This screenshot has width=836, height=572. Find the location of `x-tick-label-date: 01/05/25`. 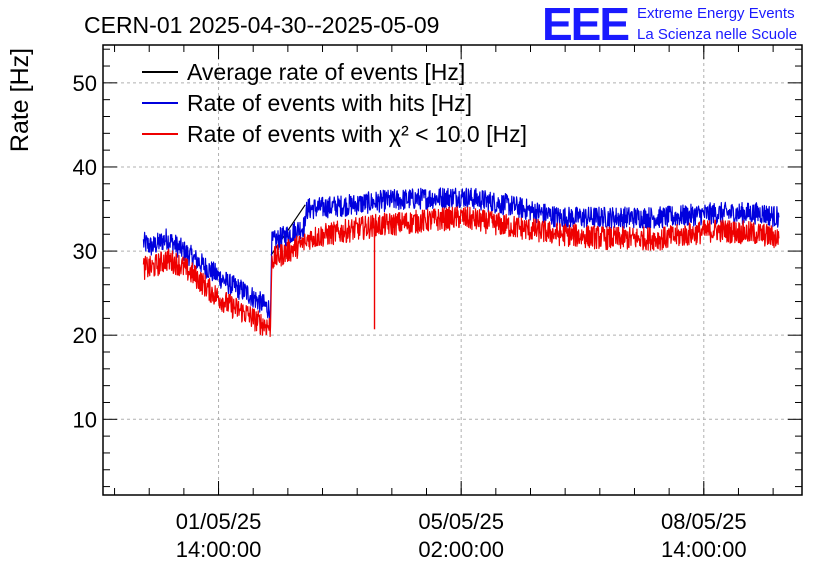

x-tick-label-date: 01/05/25 is located at coordinates (219, 521).